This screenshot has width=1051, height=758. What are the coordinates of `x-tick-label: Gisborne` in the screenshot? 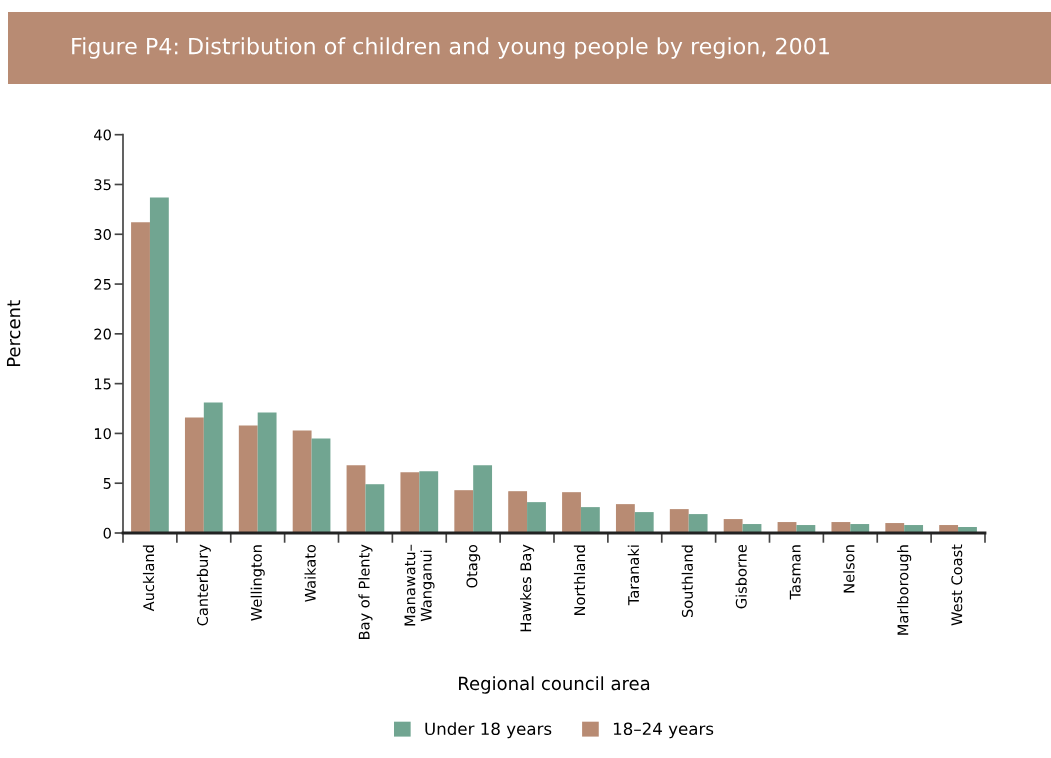 It's located at (741, 576).